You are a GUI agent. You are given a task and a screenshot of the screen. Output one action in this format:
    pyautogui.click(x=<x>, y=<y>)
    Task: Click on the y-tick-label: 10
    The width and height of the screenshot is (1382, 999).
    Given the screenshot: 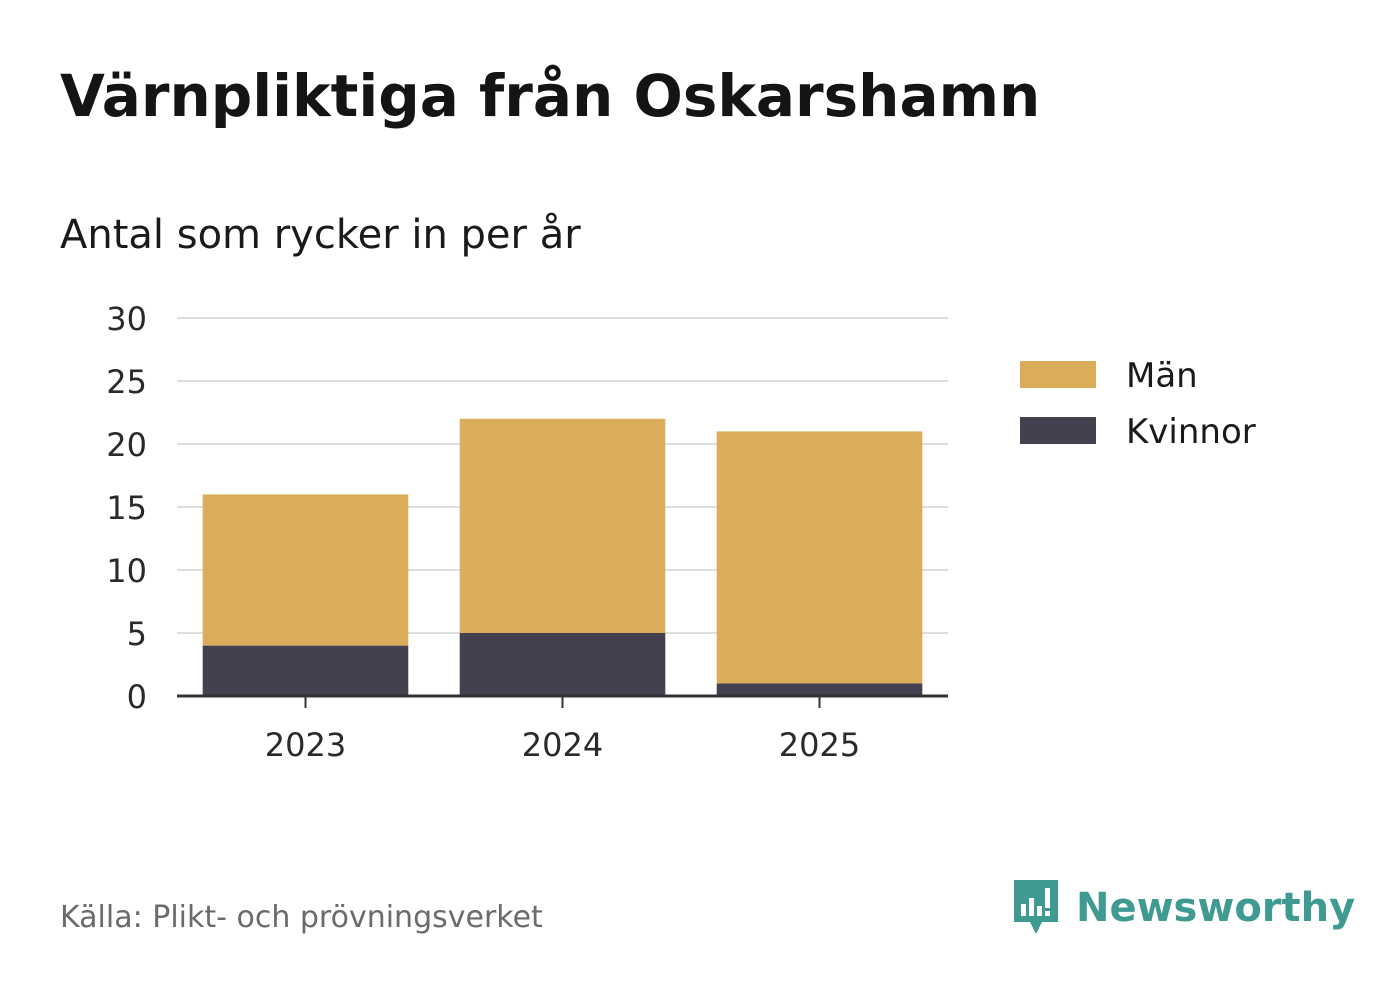 What is the action you would take?
    pyautogui.click(x=126, y=571)
    